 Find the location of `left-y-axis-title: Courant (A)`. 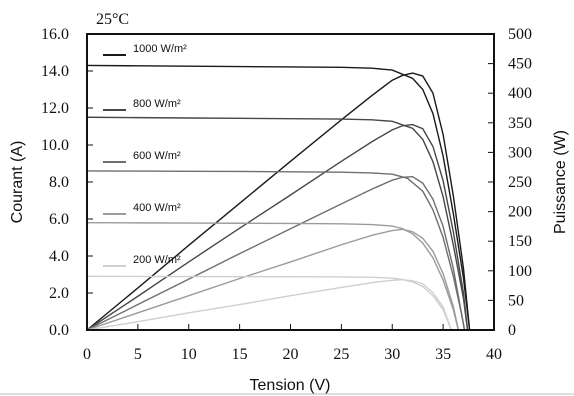

left-y-axis-title: Courant (A) is located at coordinates (17, 182).